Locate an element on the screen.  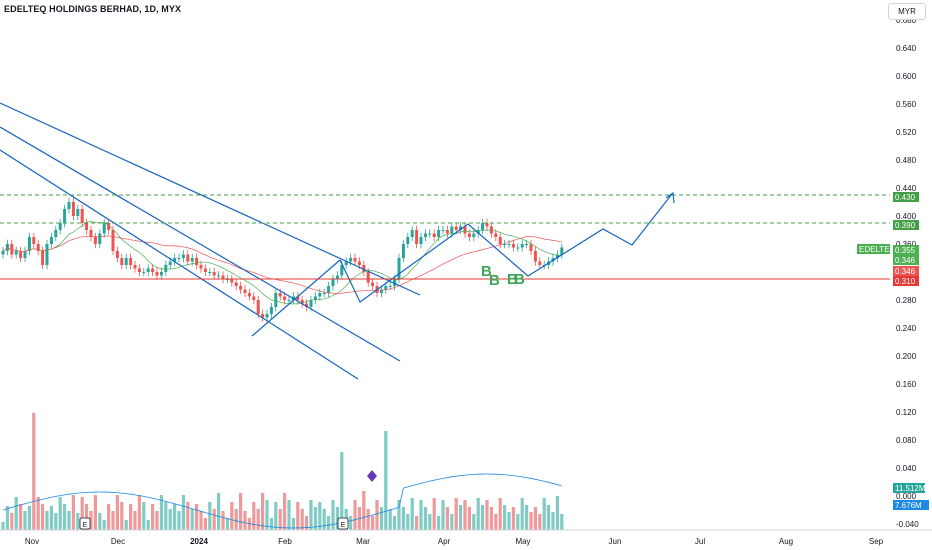
chart-title: EDELTEQ HOLDINGS BERHAD, 1D, MYX is located at coordinates (93, 9).